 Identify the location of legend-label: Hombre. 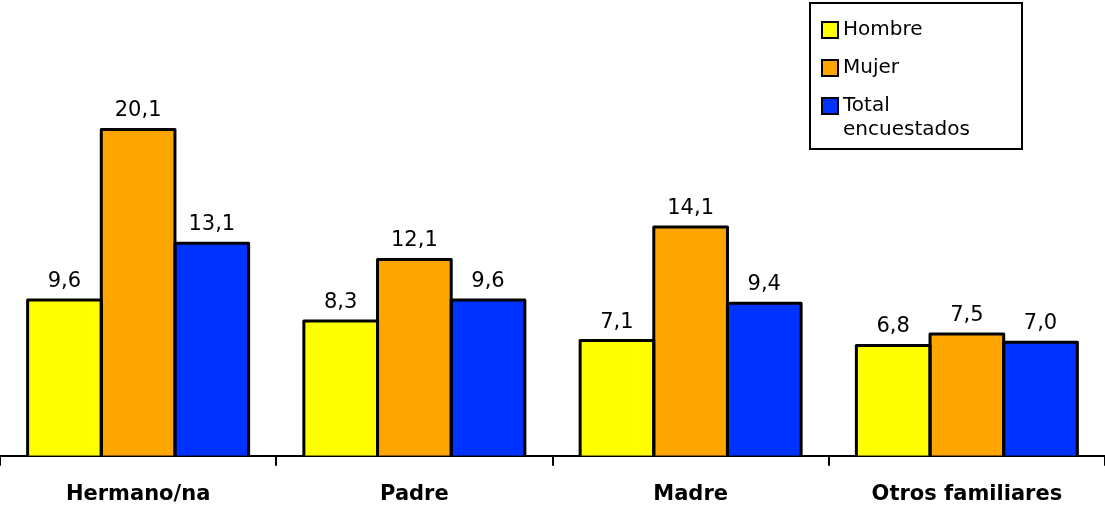
(883, 28).